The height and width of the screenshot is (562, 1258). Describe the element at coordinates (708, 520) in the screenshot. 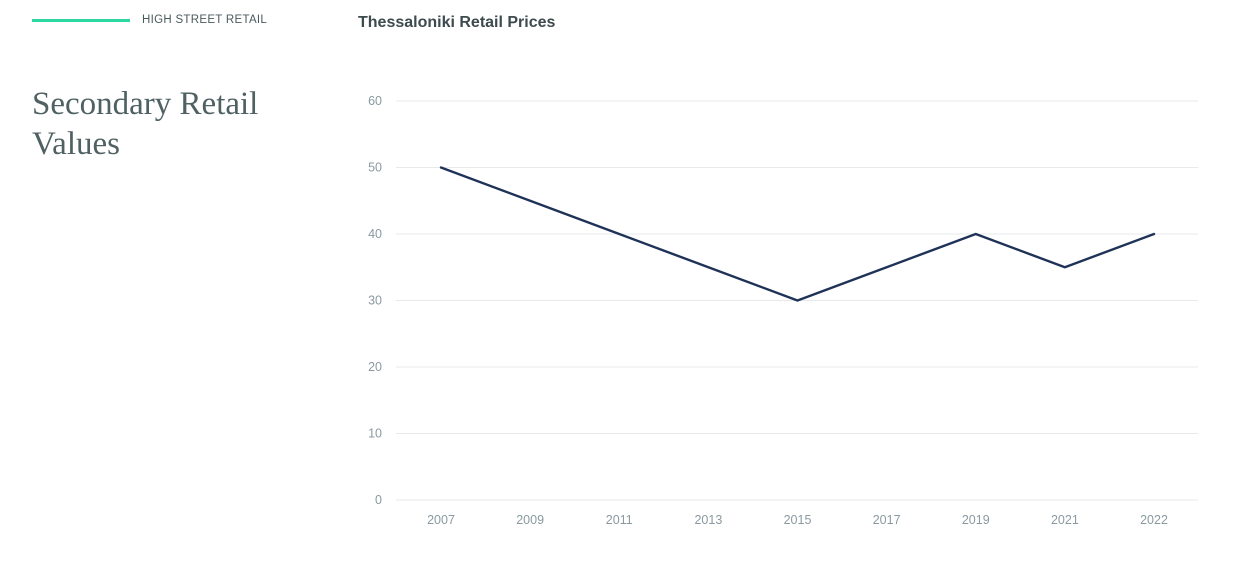

I see `x-tick-label: 2013` at that location.